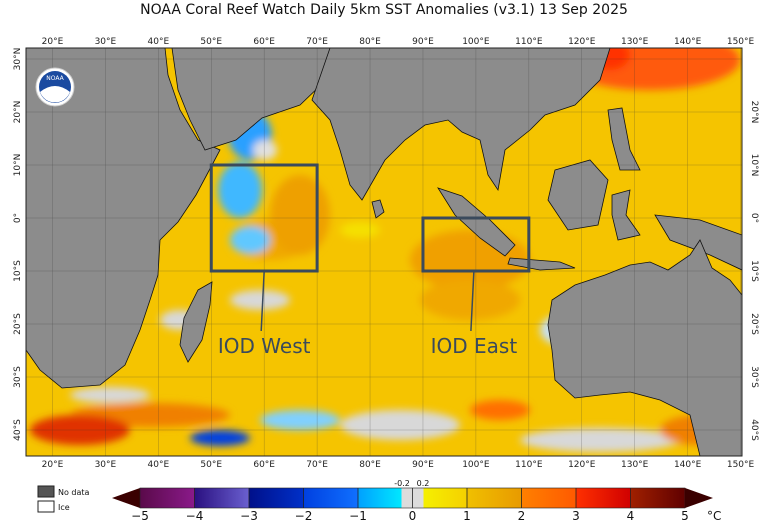 The image size is (768, 524). What do you see at coordinates (140, 516) in the screenshot?
I see `colorbar-label: −5` at bounding box center [140, 516].